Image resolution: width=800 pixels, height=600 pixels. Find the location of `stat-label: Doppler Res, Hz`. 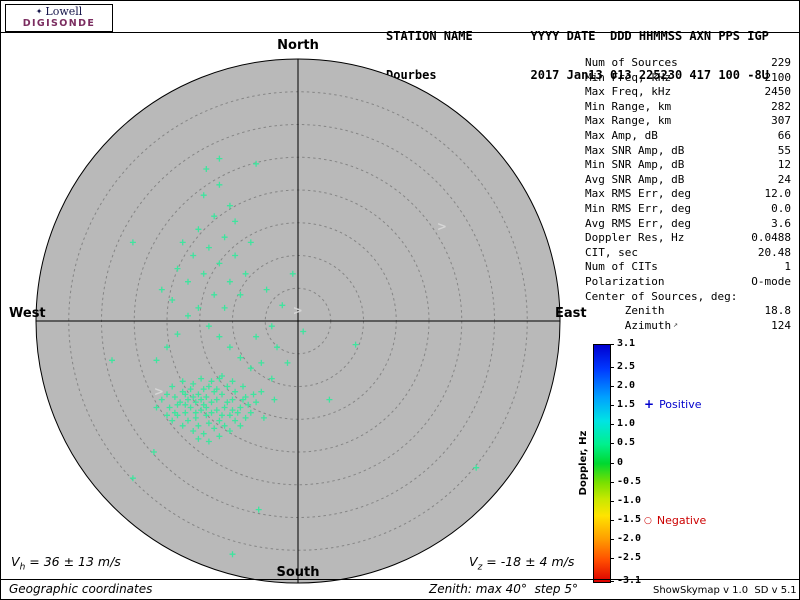

stat-label: Doppler Res, Hz is located at coordinates (635, 238).